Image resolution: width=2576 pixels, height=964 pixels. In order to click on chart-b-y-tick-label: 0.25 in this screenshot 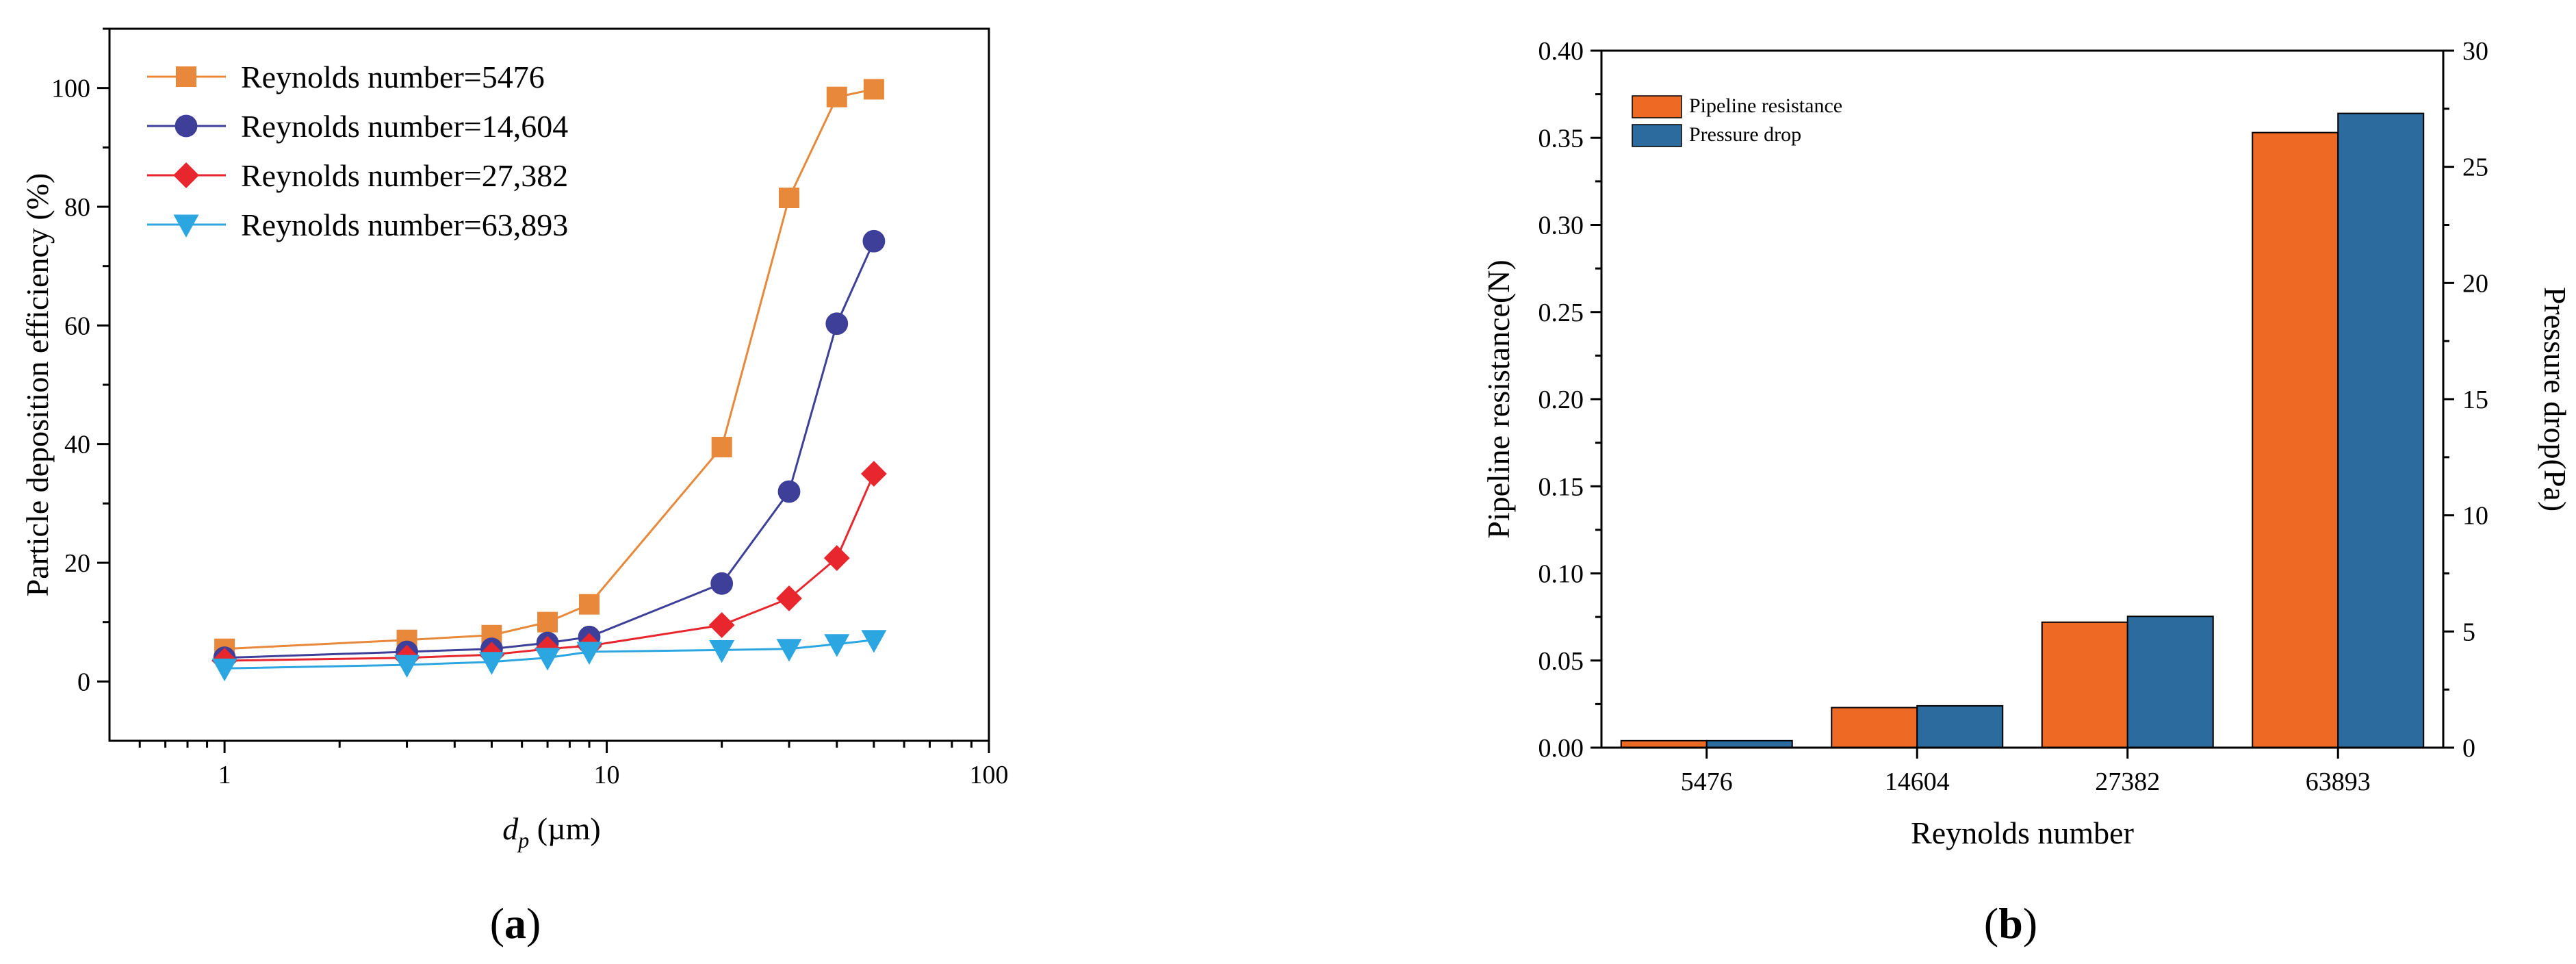, I will do `click(1561, 313)`.